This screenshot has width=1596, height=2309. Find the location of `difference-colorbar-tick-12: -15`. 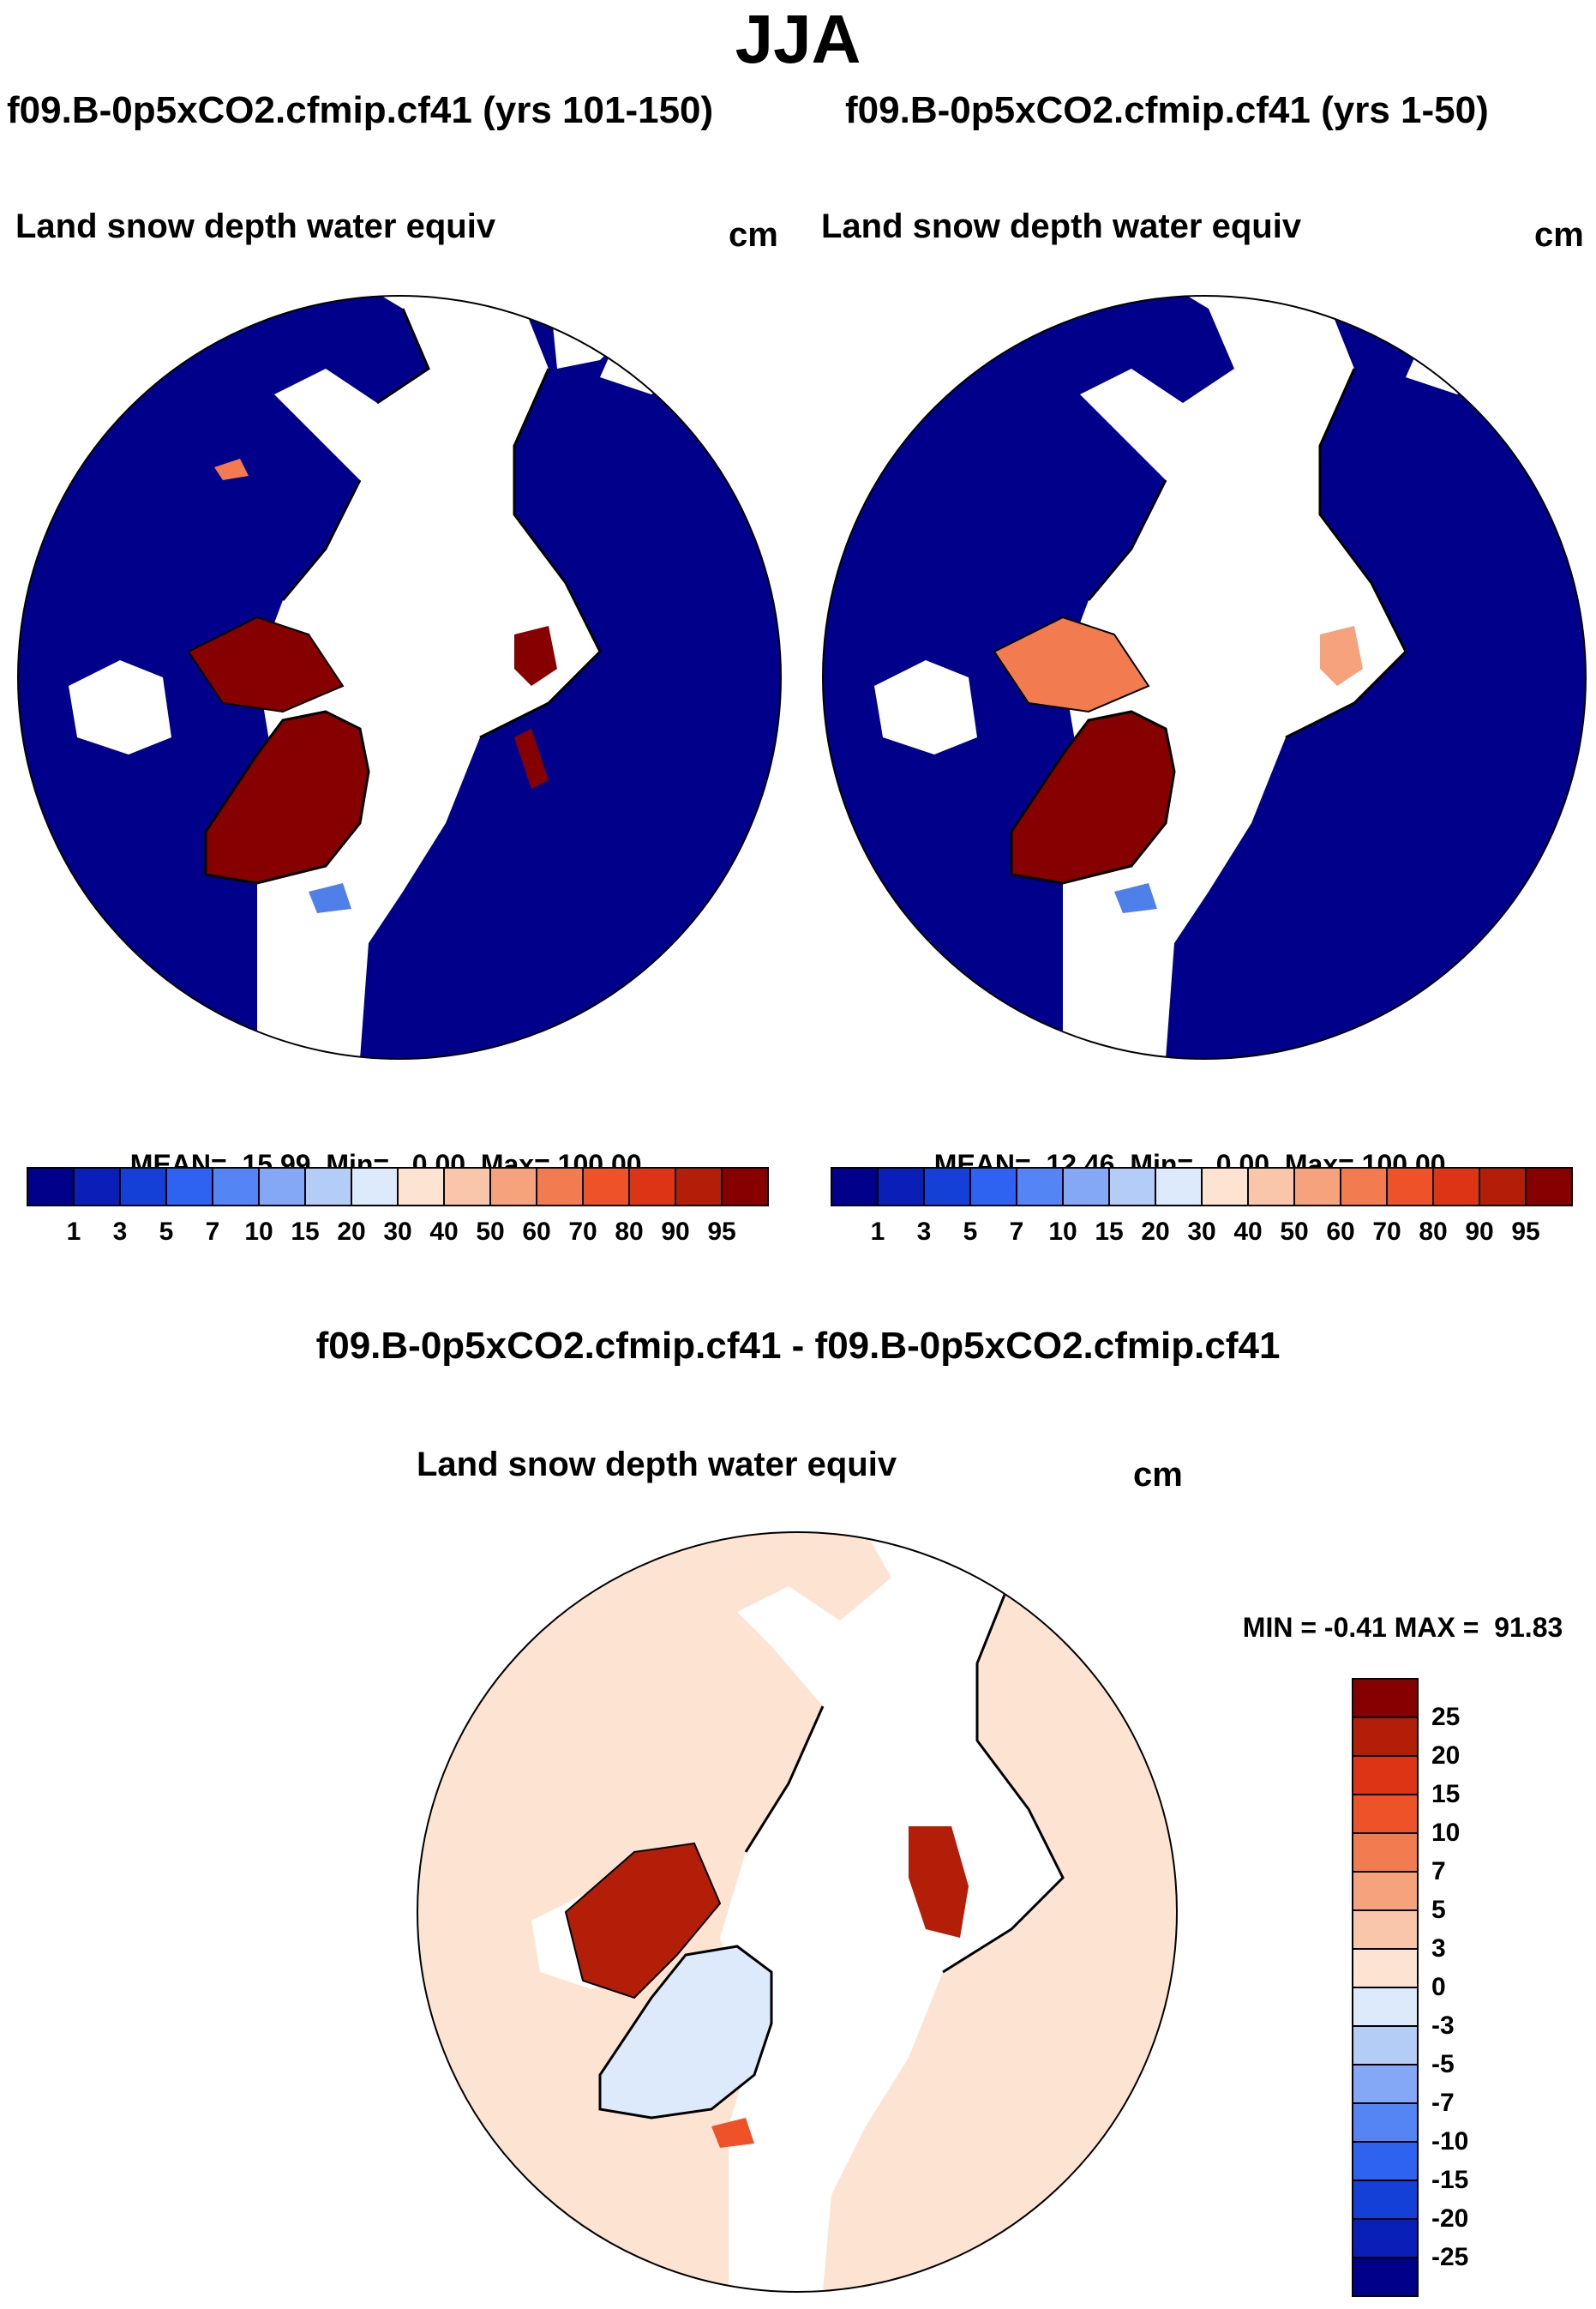

difference-colorbar-tick-12: -15 is located at coordinates (1450, 2180).